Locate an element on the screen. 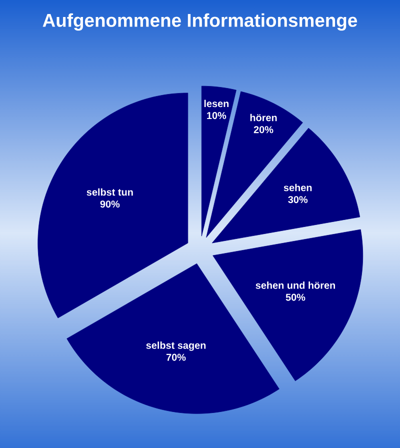  slice-label: sehen is located at coordinates (298, 188).